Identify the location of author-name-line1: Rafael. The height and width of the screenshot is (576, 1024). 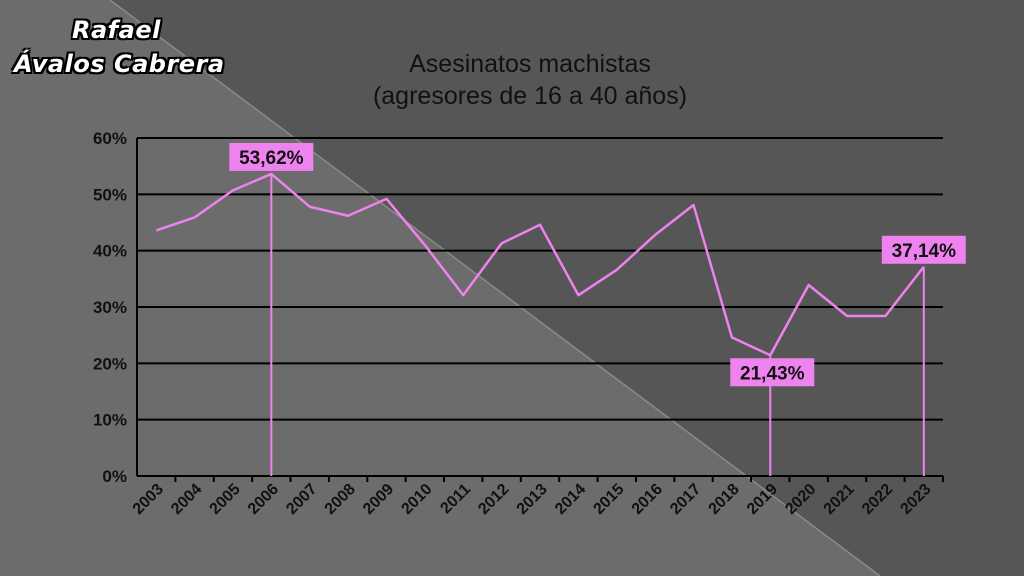
(116, 30).